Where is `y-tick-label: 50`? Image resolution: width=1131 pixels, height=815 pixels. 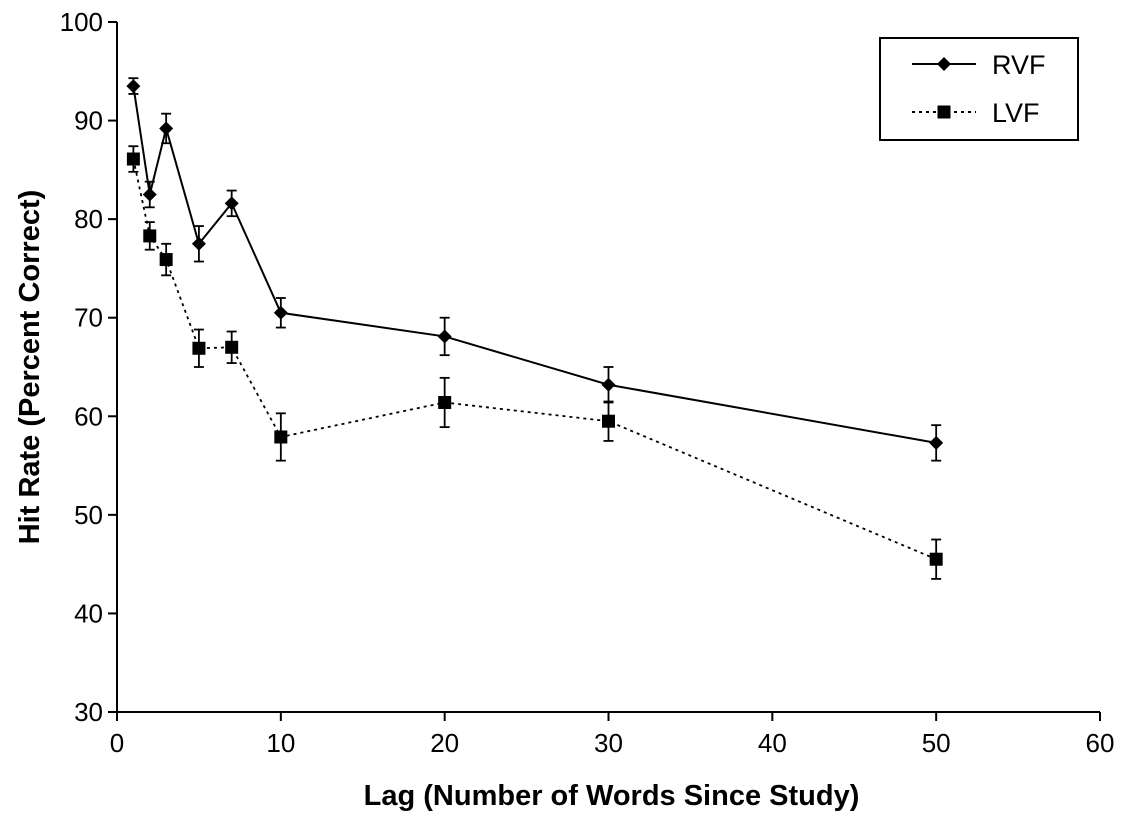
y-tick-label: 50 is located at coordinates (88, 515).